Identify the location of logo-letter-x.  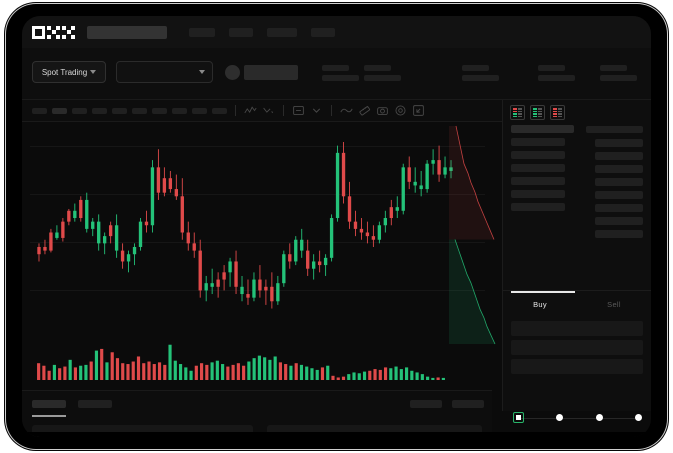
(68, 32).